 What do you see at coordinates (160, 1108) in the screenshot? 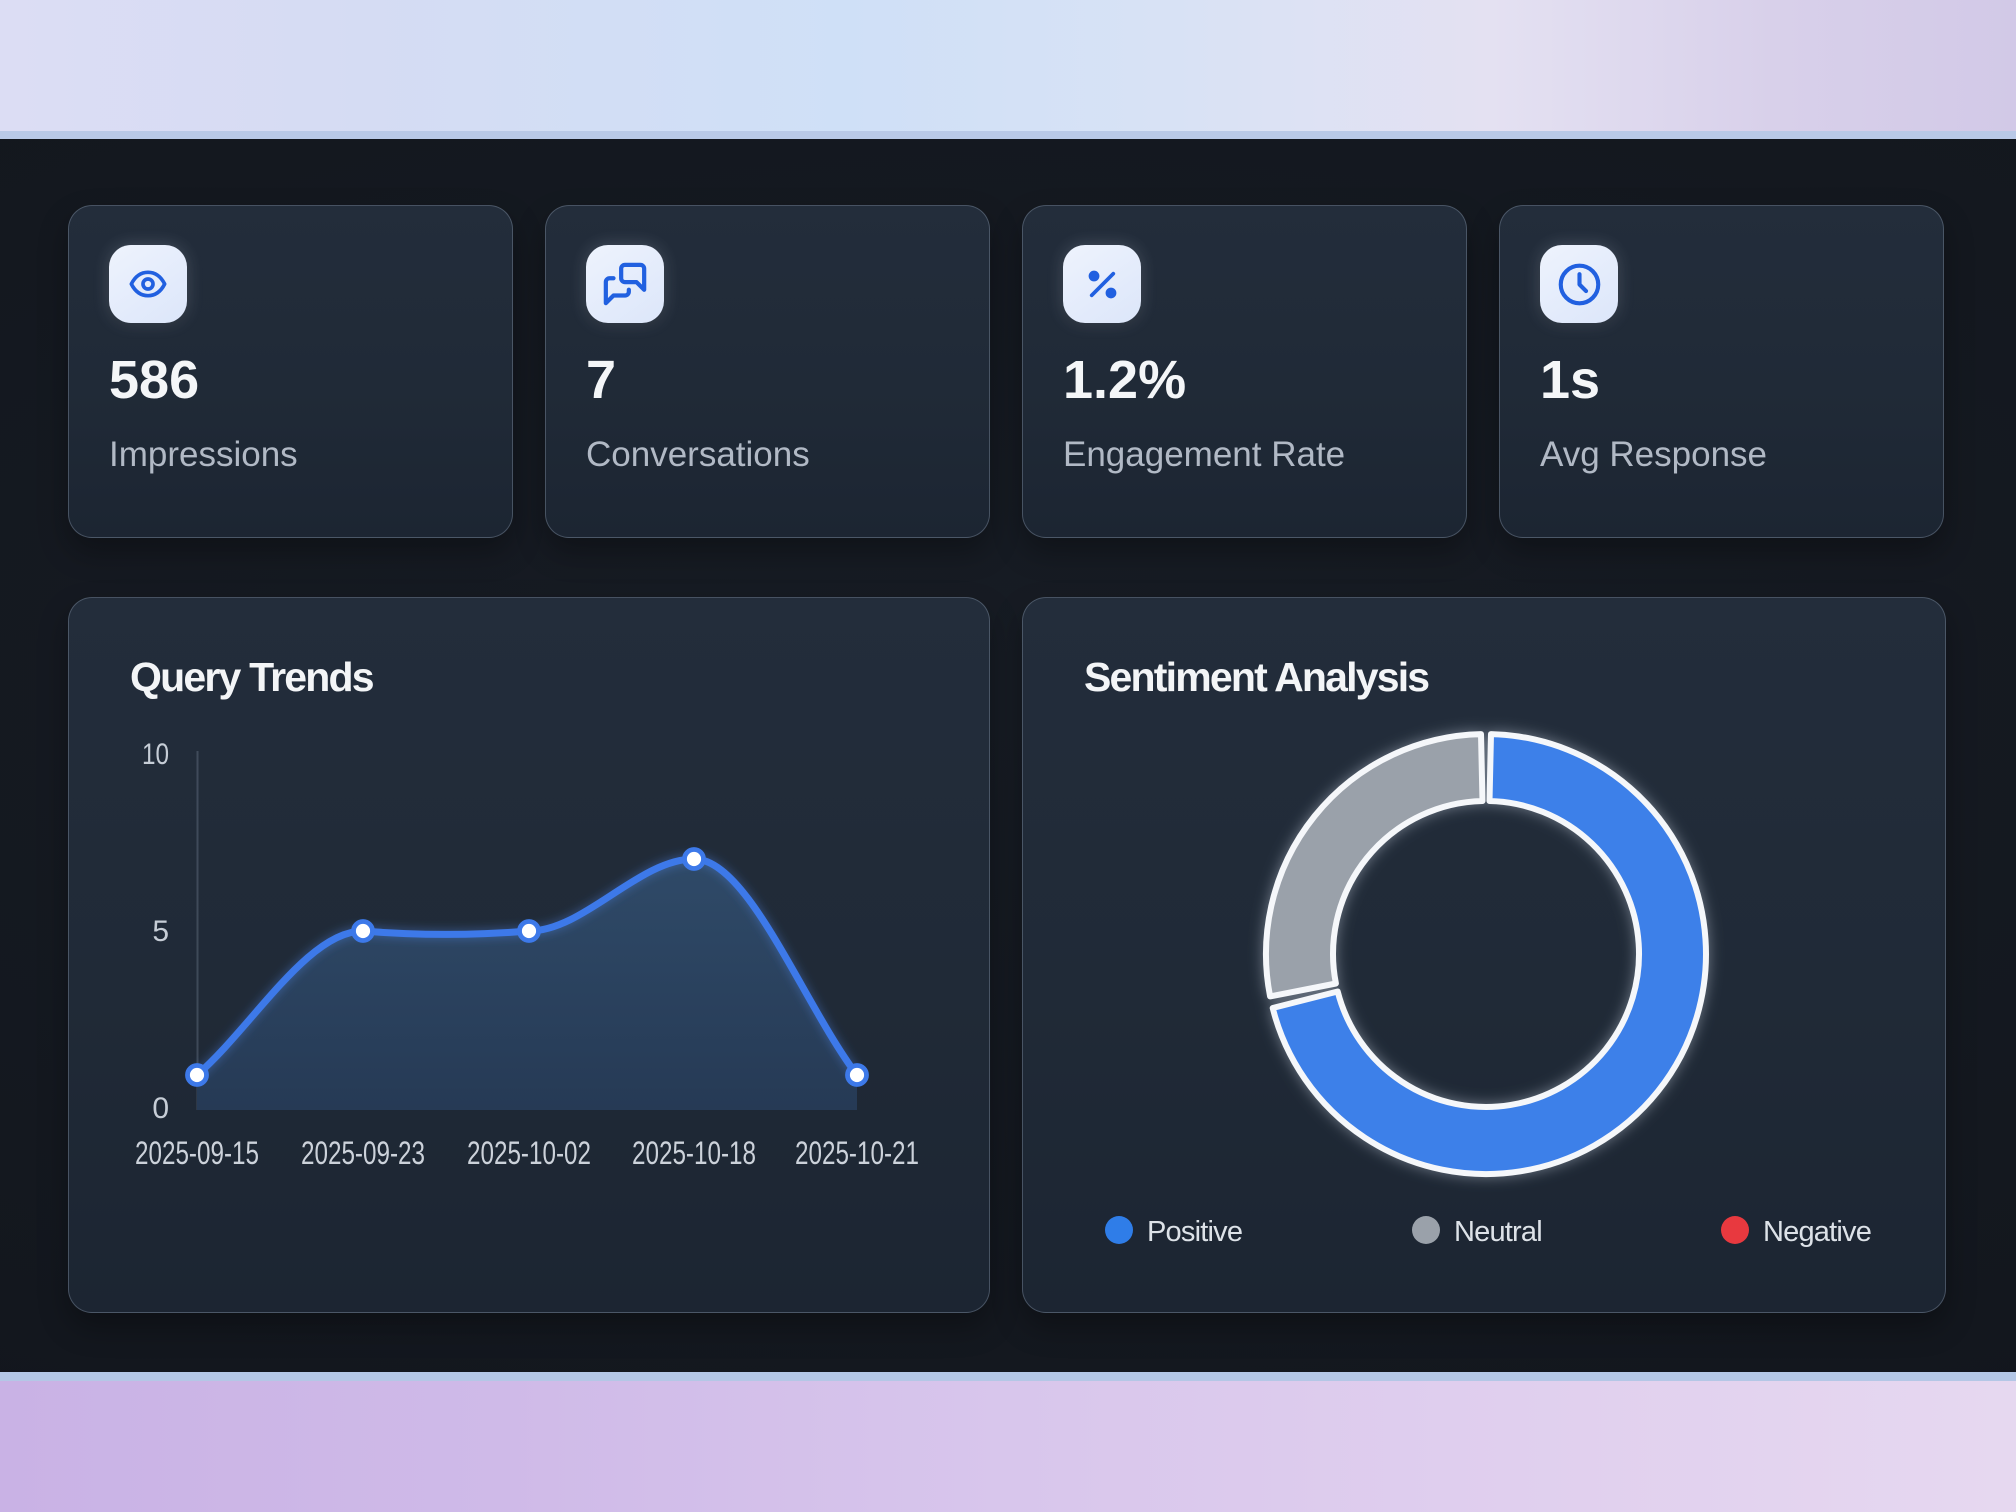
I see `svg-text: 0` at bounding box center [160, 1108].